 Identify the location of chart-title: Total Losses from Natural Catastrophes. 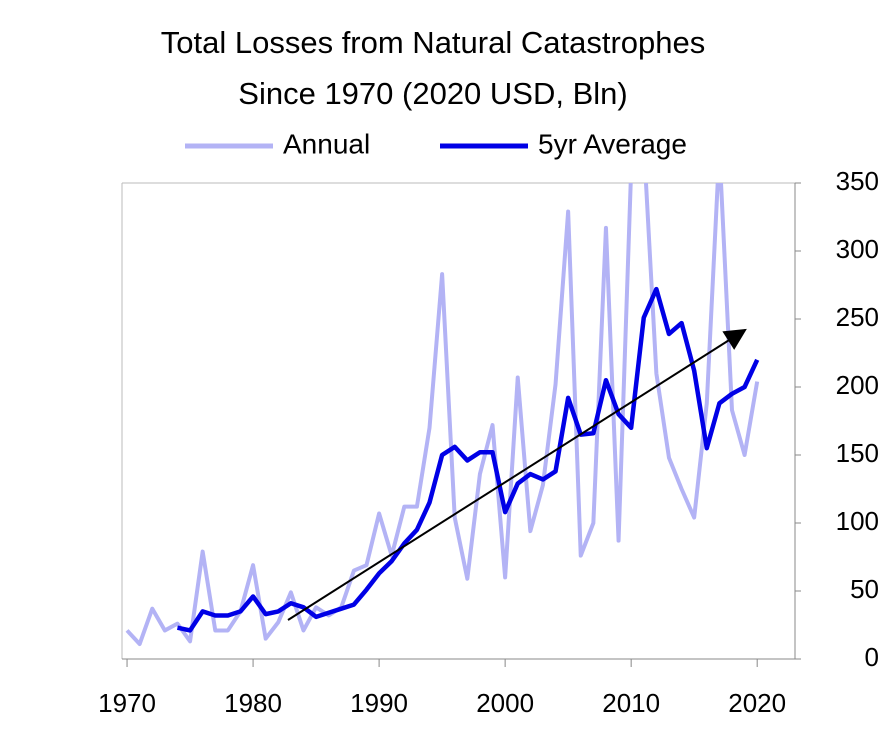
(433, 42).